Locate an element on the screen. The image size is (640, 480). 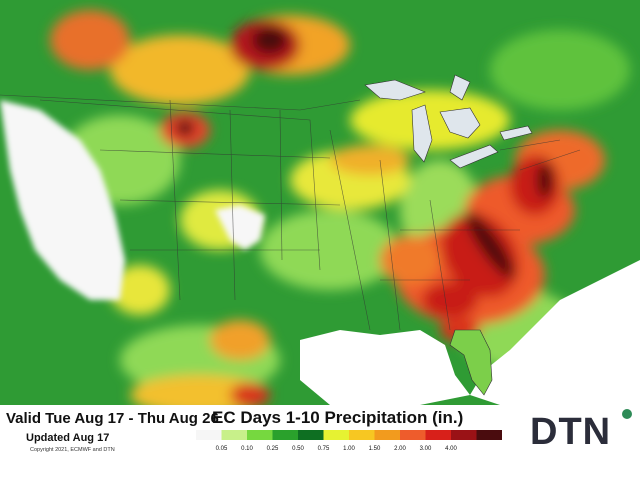
dry-region-west is located at coordinates (62, 200).